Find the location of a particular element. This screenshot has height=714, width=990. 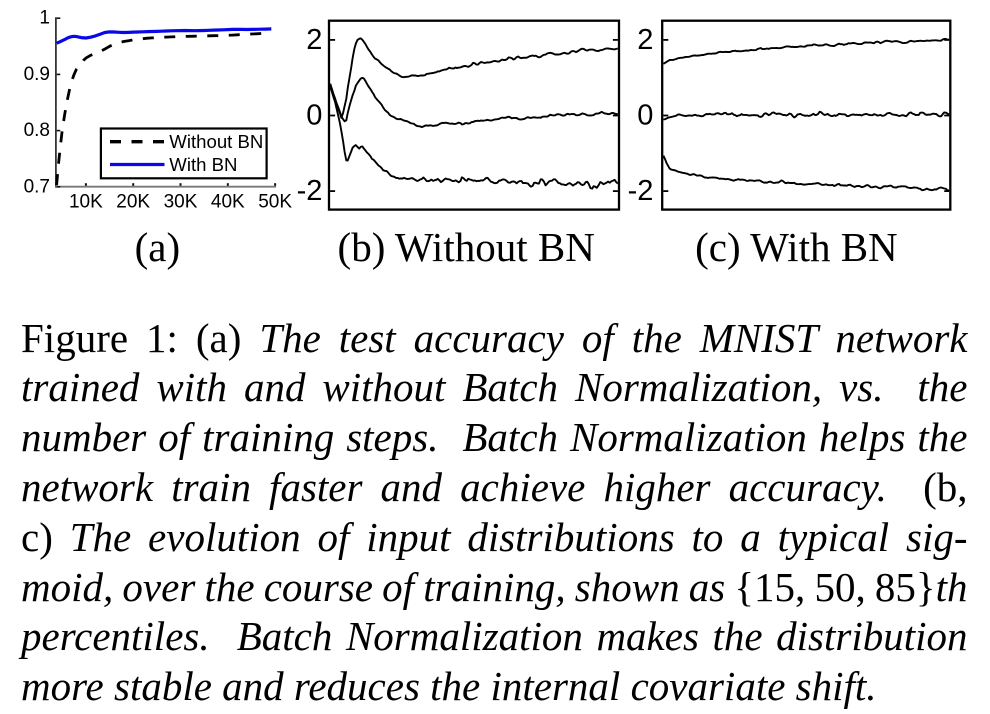

x-tick-label: 40K is located at coordinates (228, 201).